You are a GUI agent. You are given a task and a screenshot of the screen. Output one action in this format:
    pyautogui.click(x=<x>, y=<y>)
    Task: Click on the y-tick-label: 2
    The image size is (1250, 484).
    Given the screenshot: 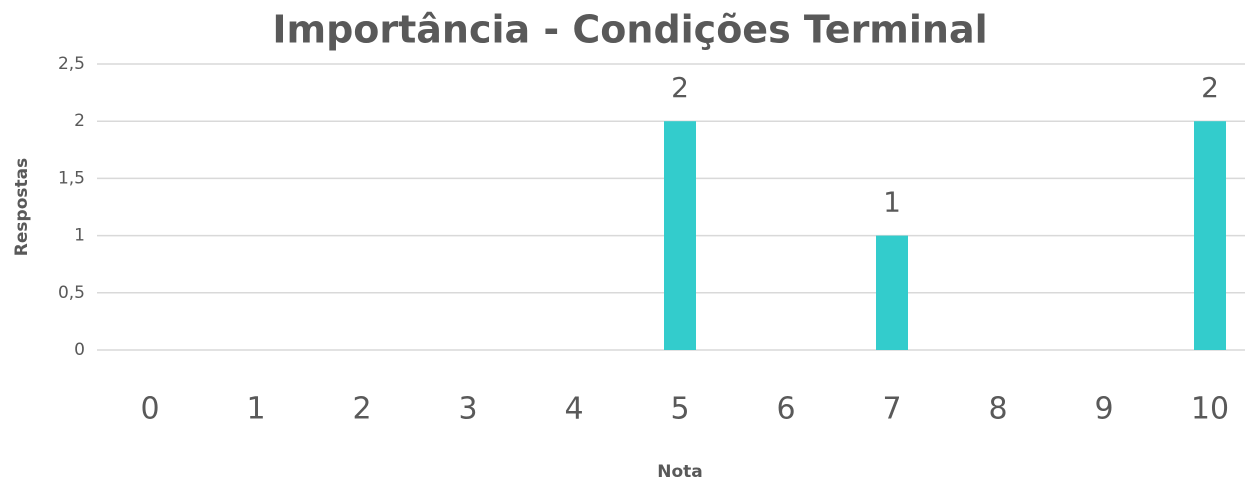 What is the action you would take?
    pyautogui.click(x=79, y=121)
    